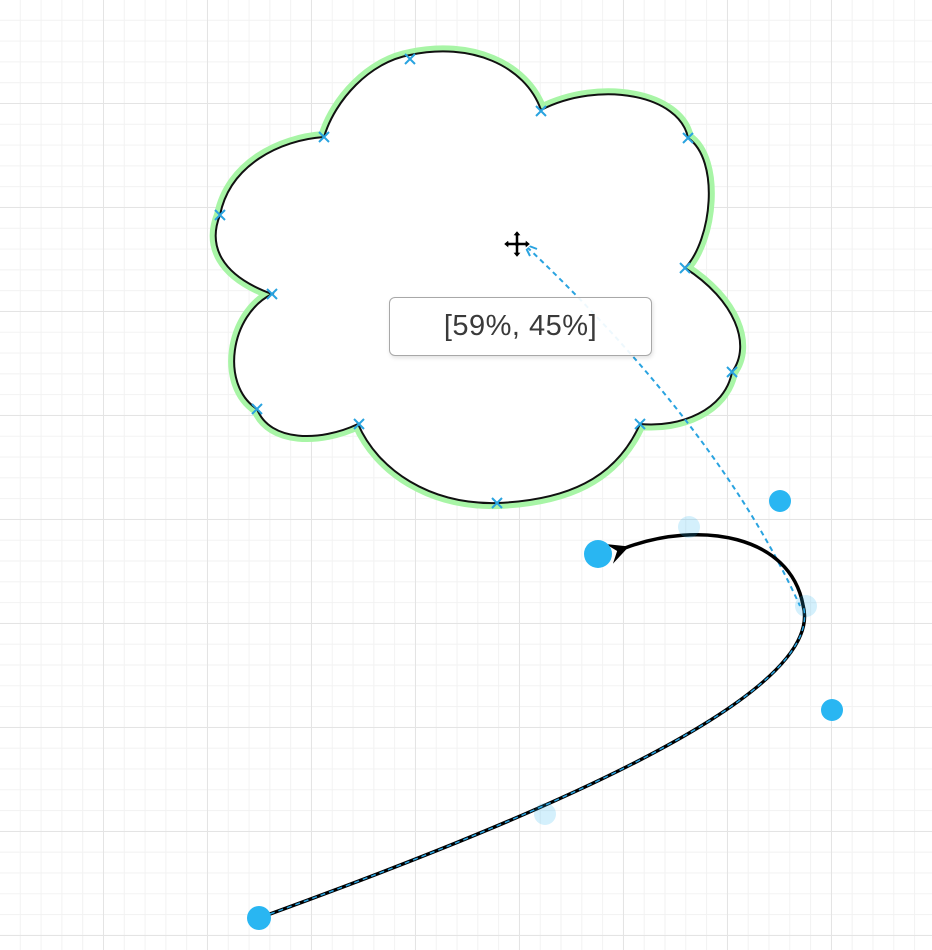  I want to click on move-cursor-icon, so click(517, 244).